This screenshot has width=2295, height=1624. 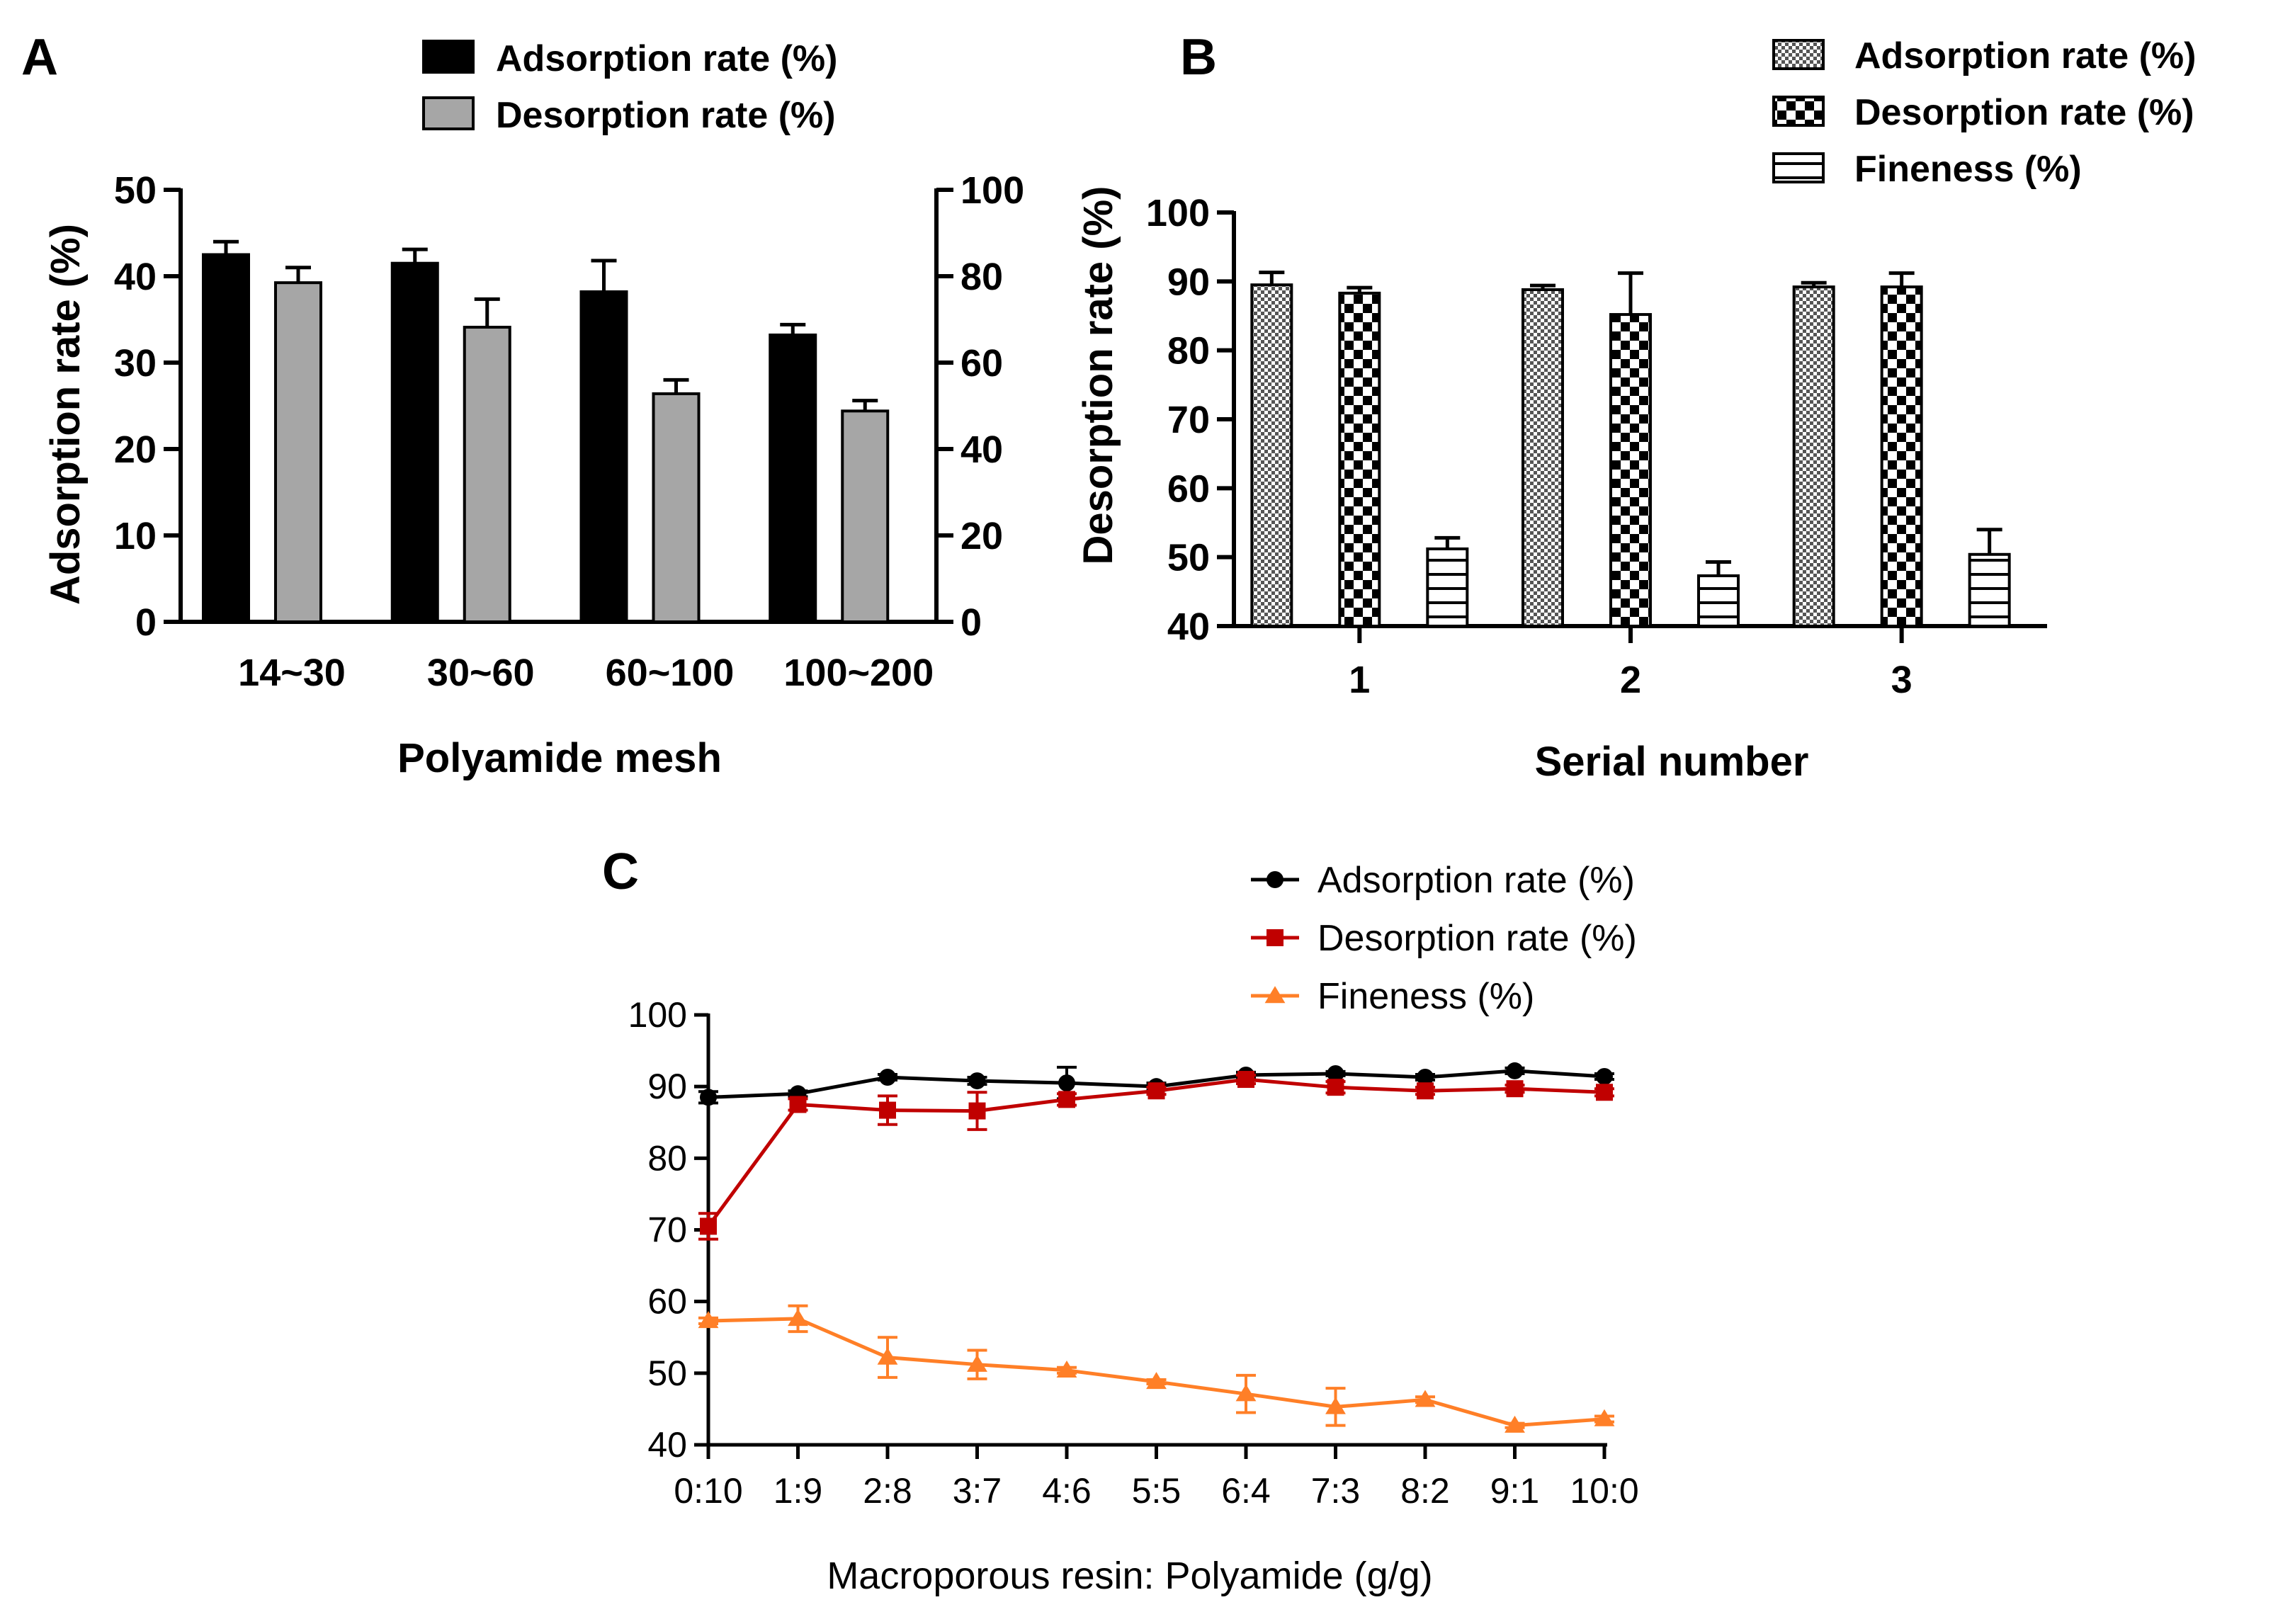 I want to click on legend-marker-adsorption, so click(x=1275, y=879).